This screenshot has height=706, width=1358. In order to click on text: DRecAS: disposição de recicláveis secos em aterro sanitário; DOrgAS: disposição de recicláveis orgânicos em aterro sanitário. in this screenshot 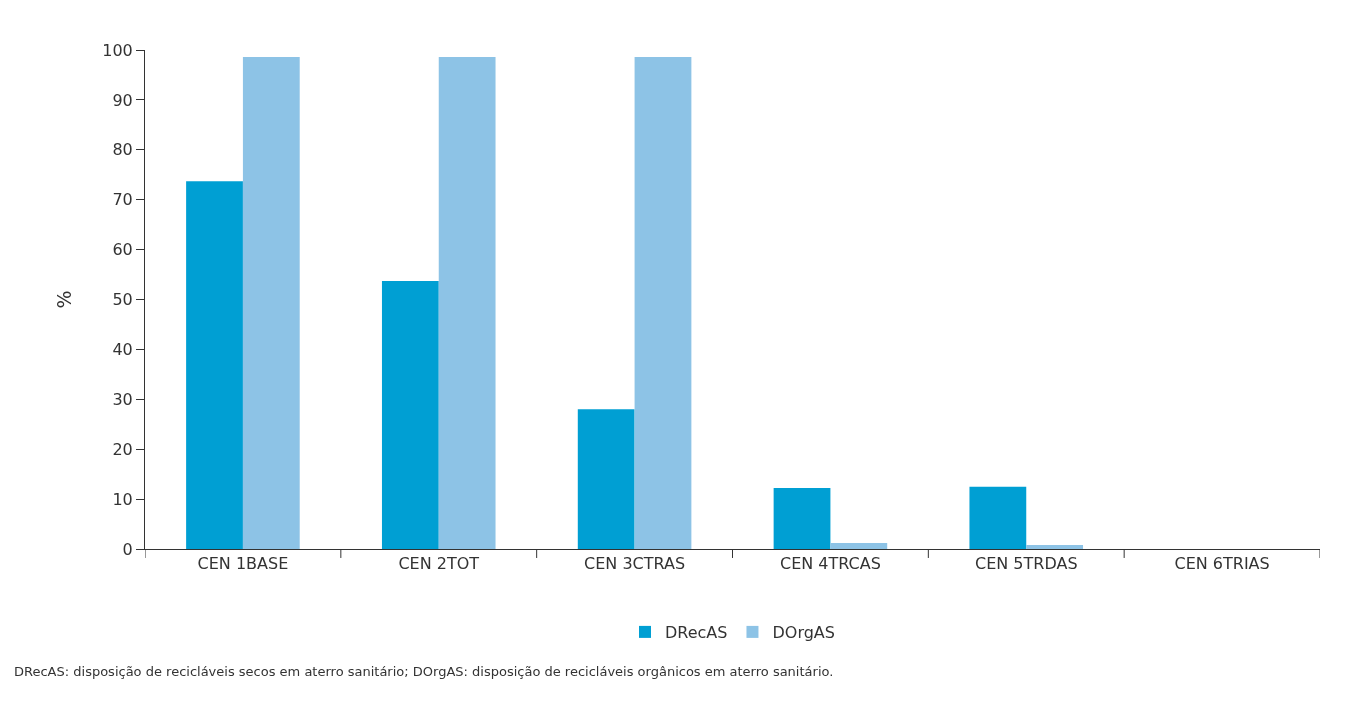, I will do `click(424, 671)`.